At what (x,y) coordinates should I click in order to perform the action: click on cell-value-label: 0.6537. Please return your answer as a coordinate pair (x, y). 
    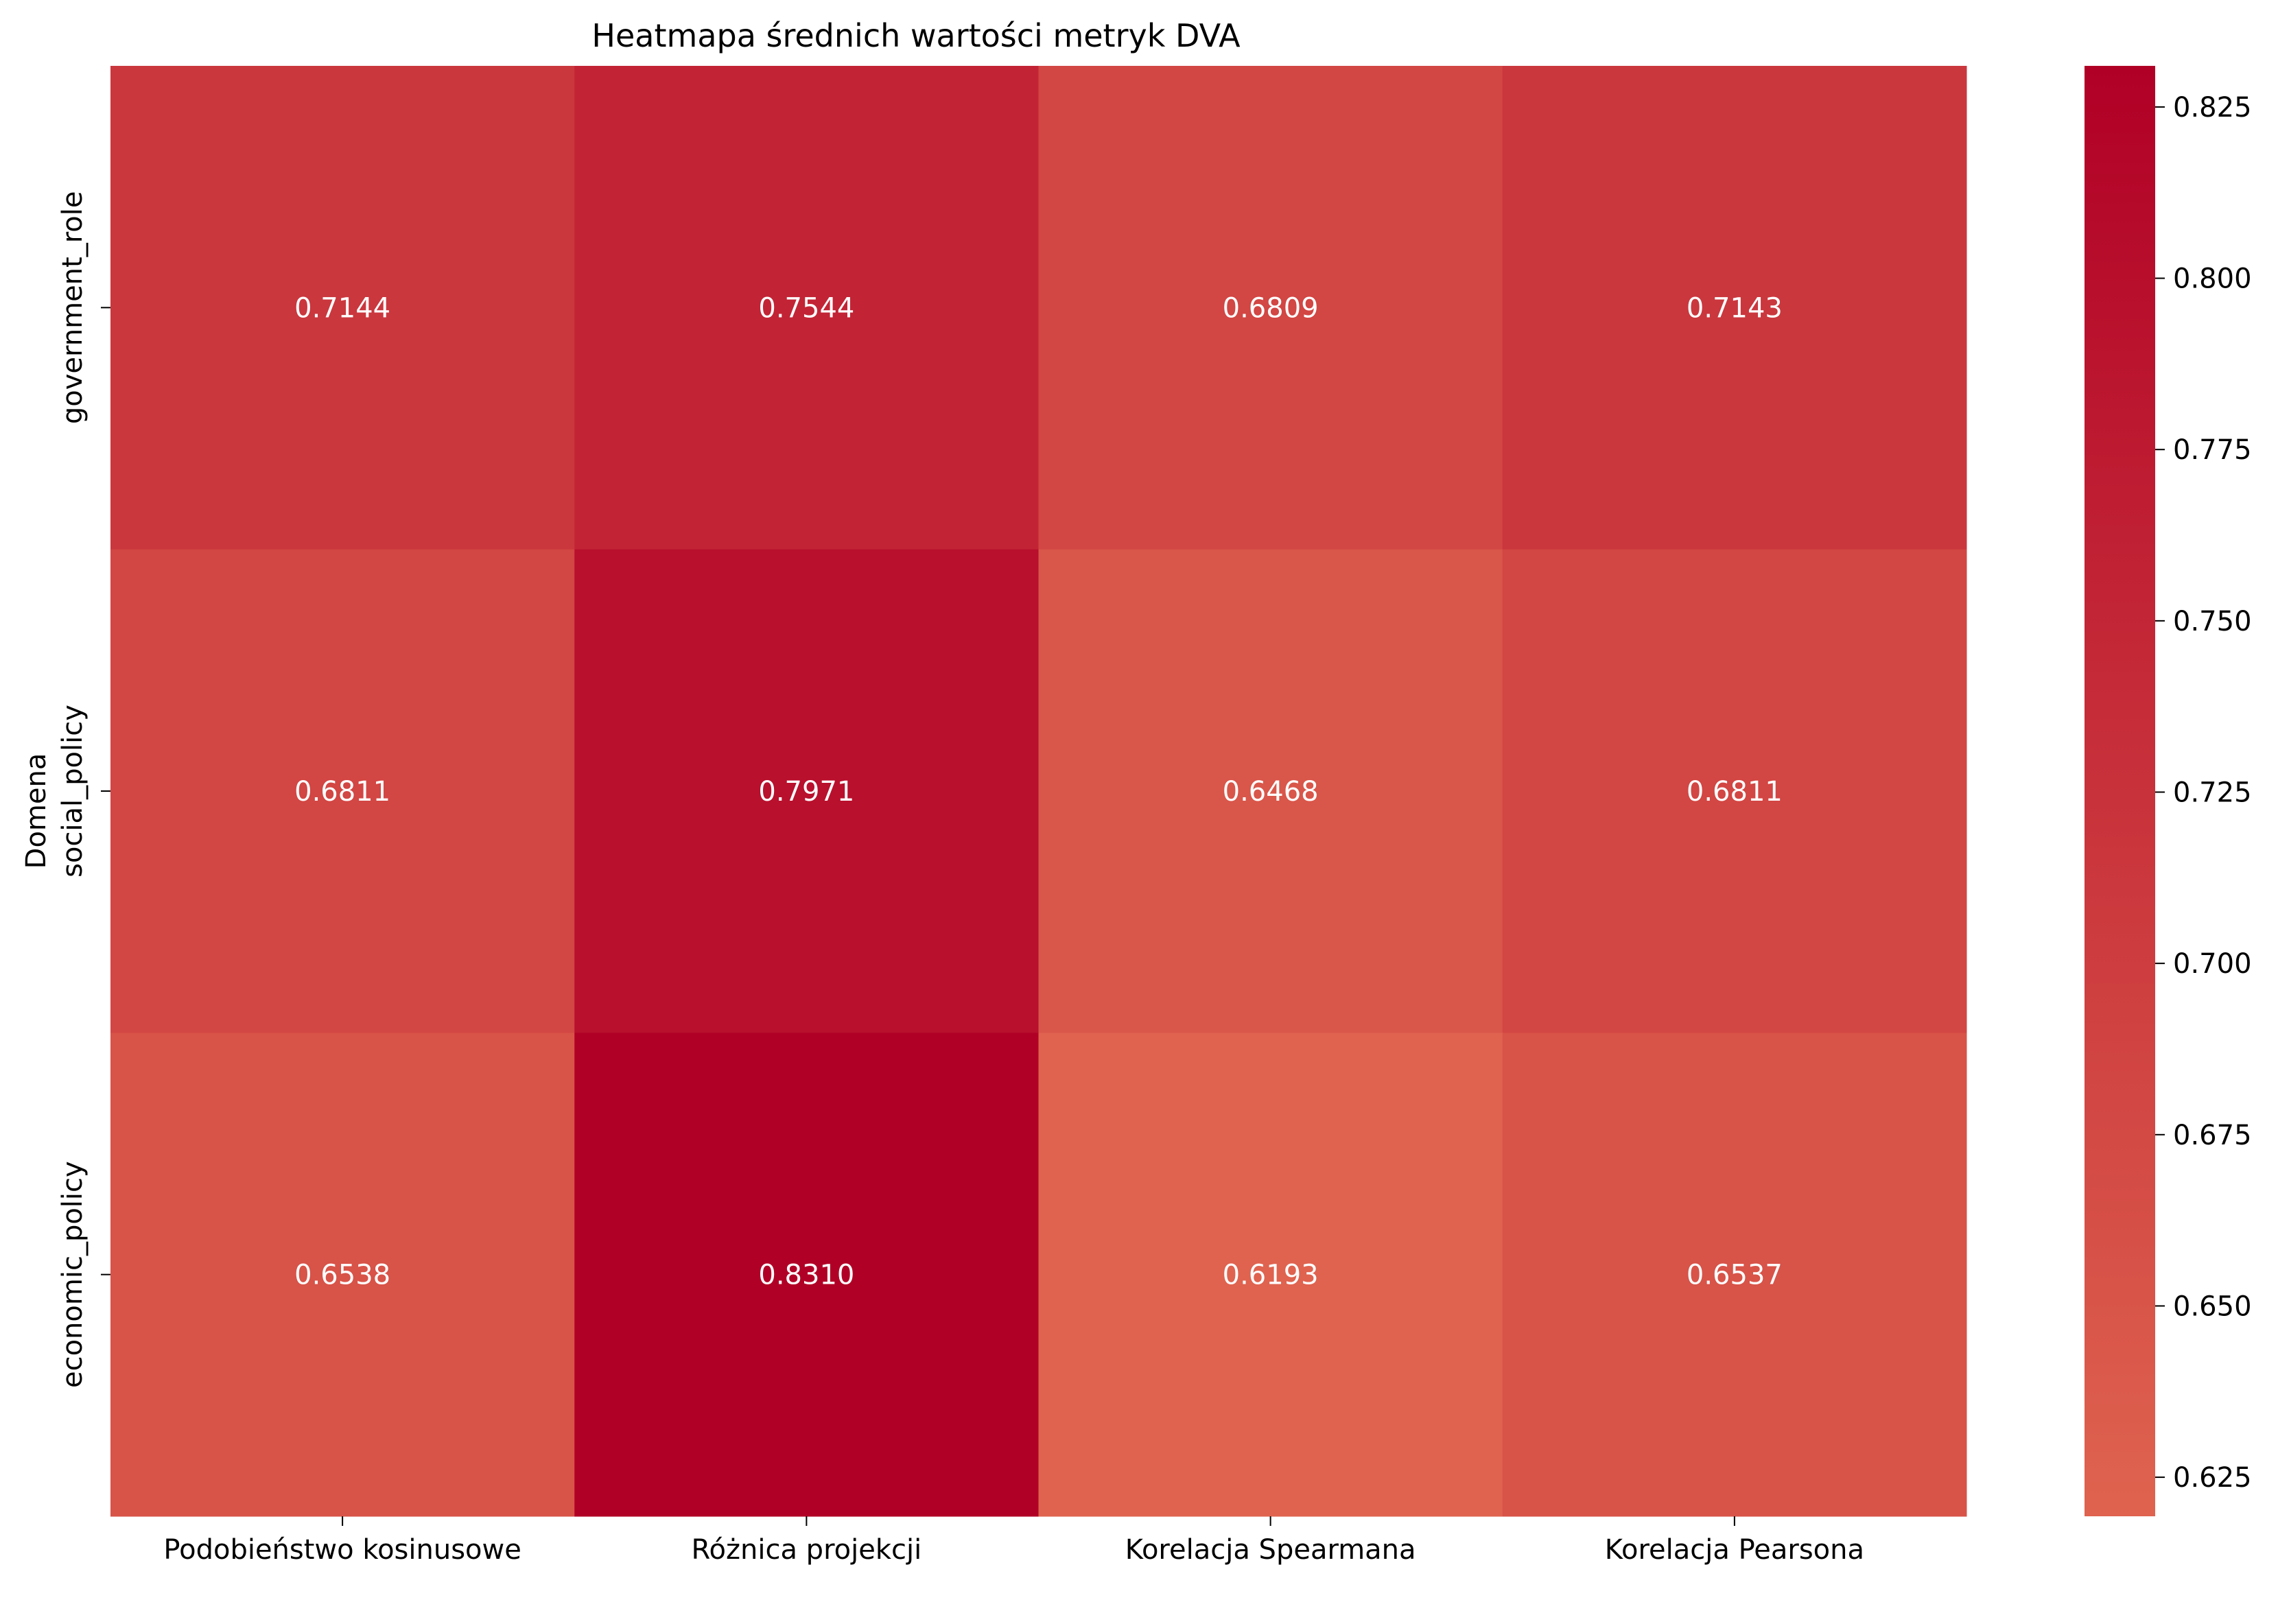
    Looking at the image, I should click on (1735, 1275).